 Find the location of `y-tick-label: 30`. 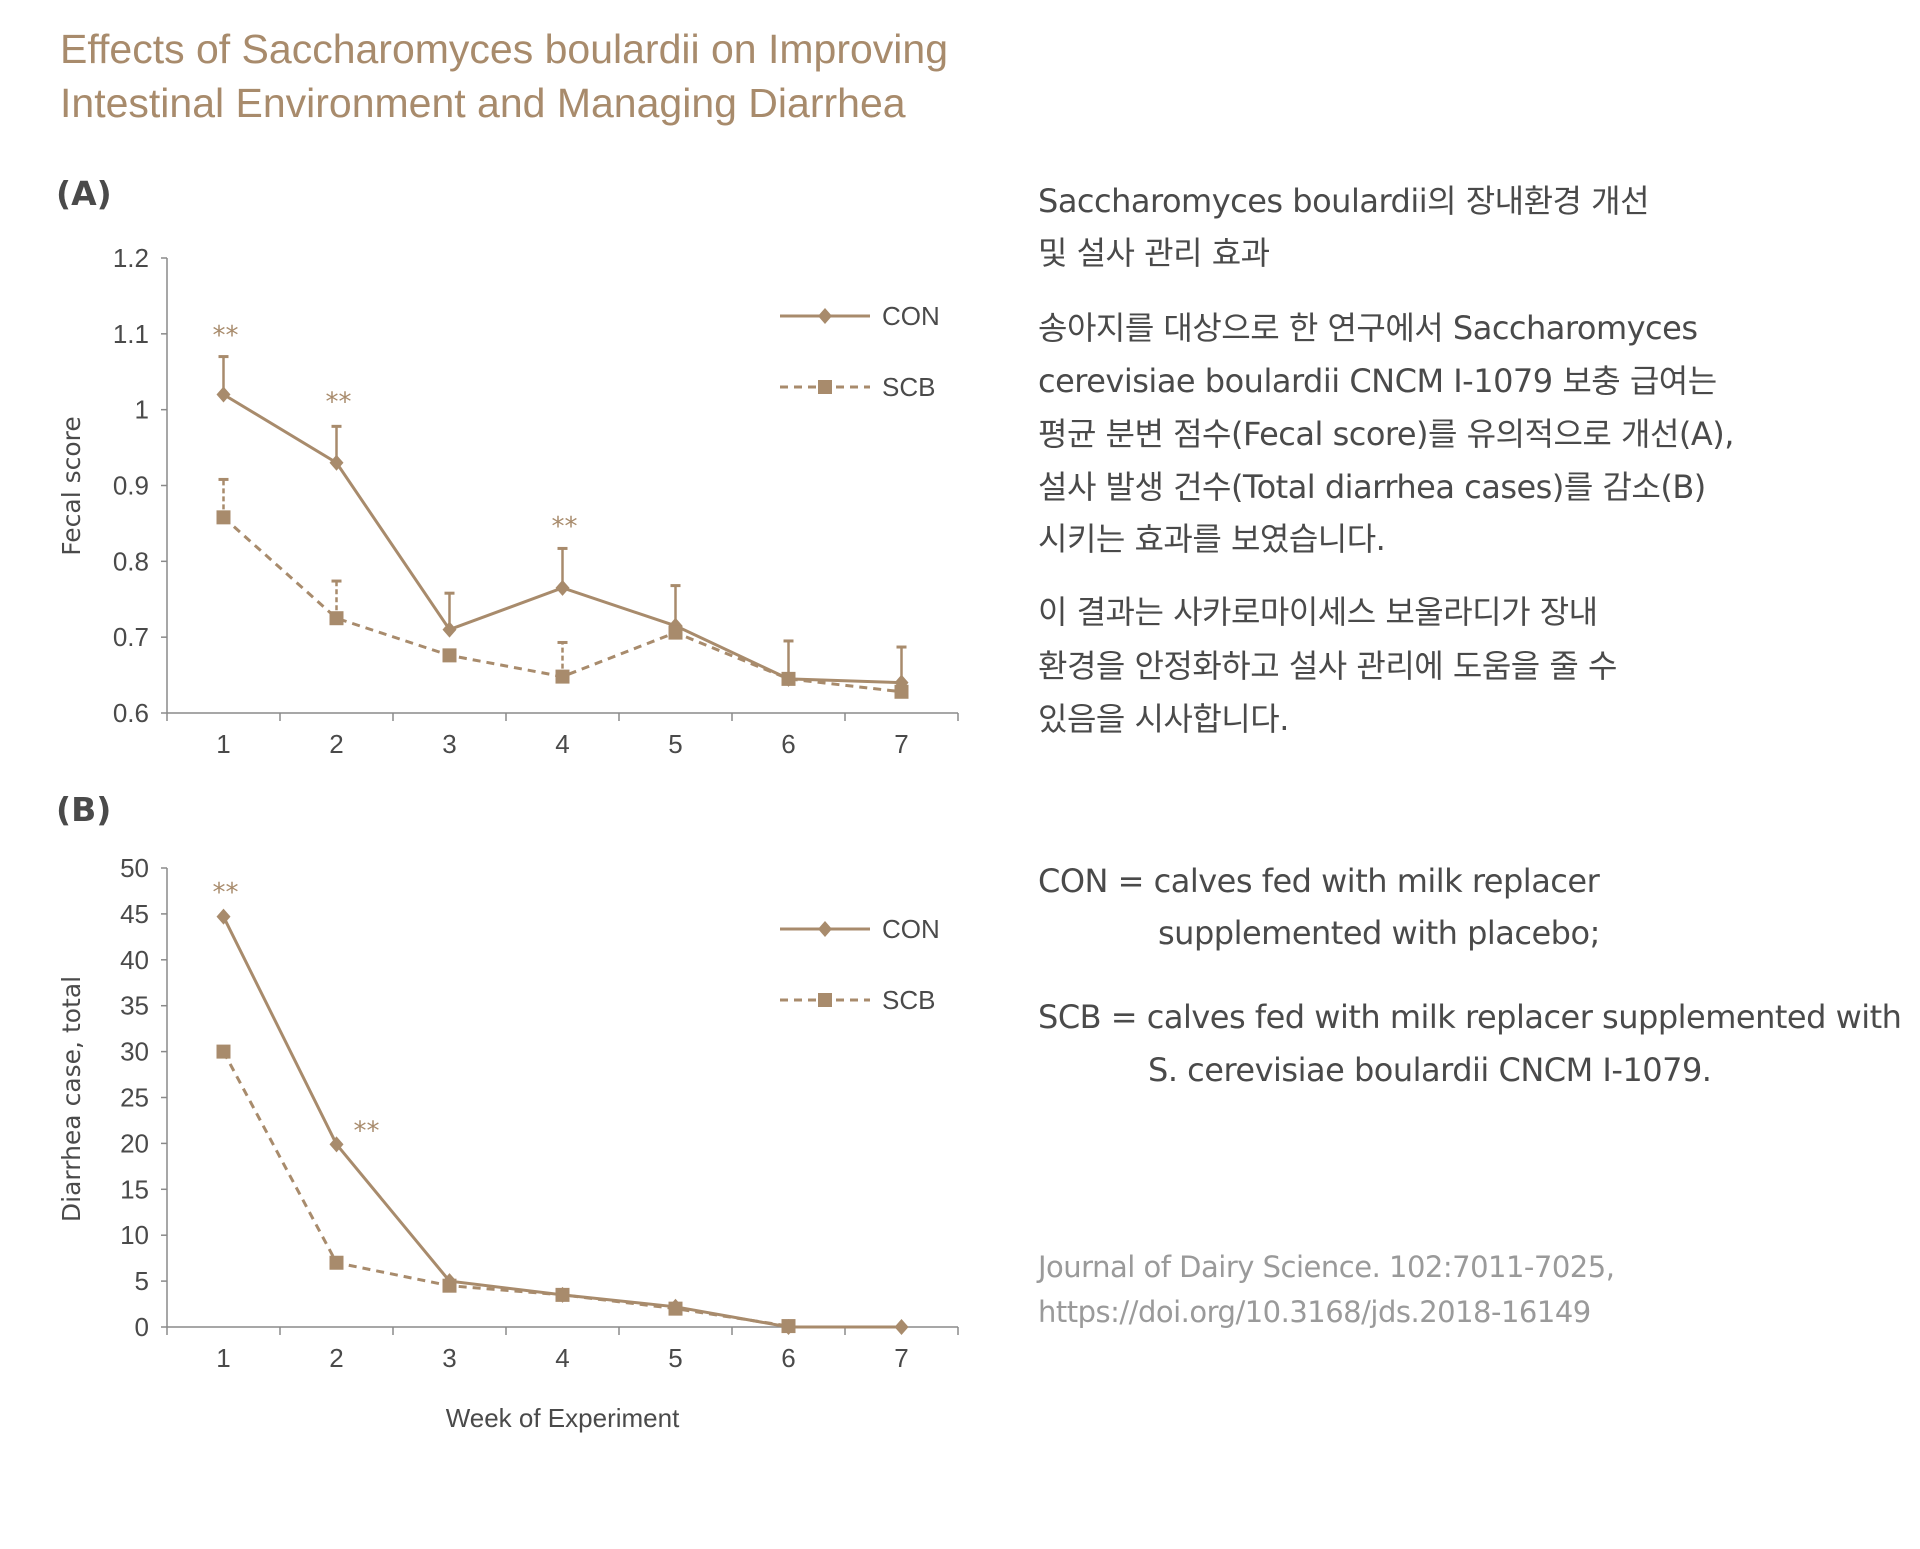

y-tick-label: 30 is located at coordinates (134, 1052).